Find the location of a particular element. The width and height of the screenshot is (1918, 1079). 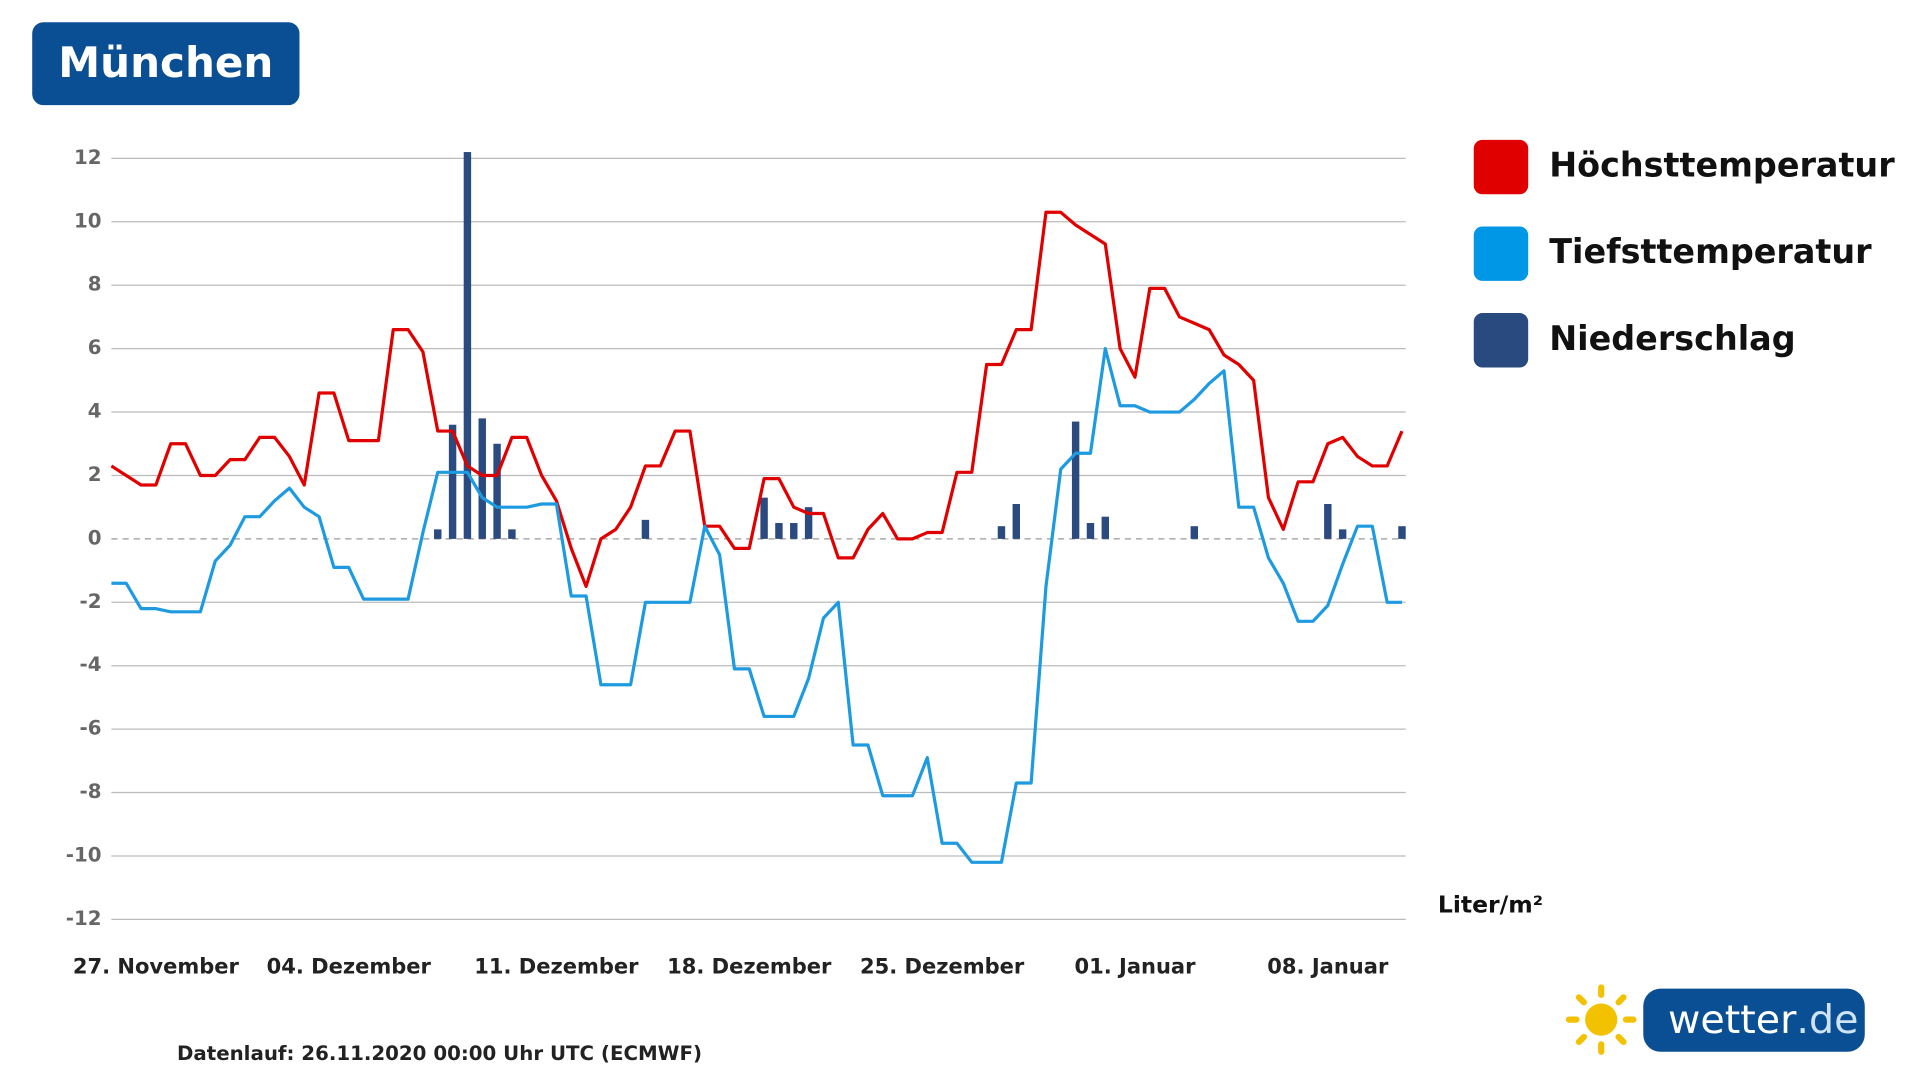

y-tick-label: 10 is located at coordinates (88, 220).